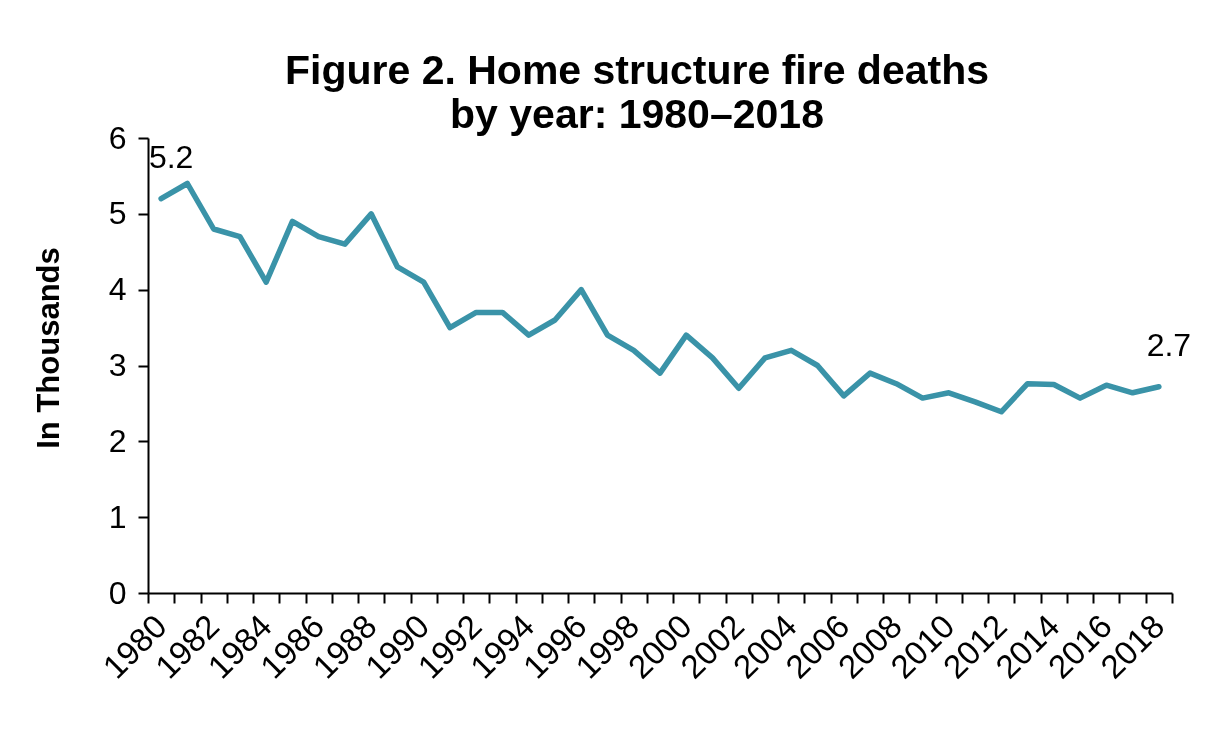  What do you see at coordinates (48, 348) in the screenshot?
I see `y-axis-title: In Thousands` at bounding box center [48, 348].